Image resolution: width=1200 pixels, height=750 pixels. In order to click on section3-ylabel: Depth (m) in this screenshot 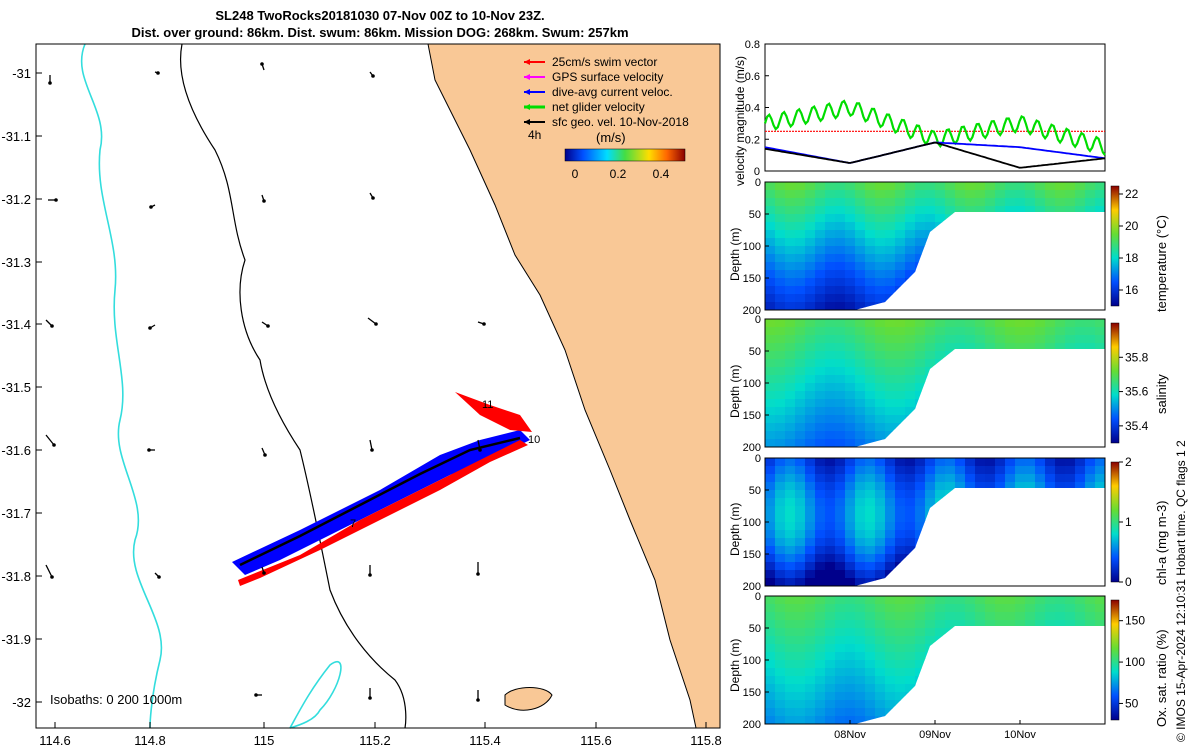, I will do `click(735, 529)`.